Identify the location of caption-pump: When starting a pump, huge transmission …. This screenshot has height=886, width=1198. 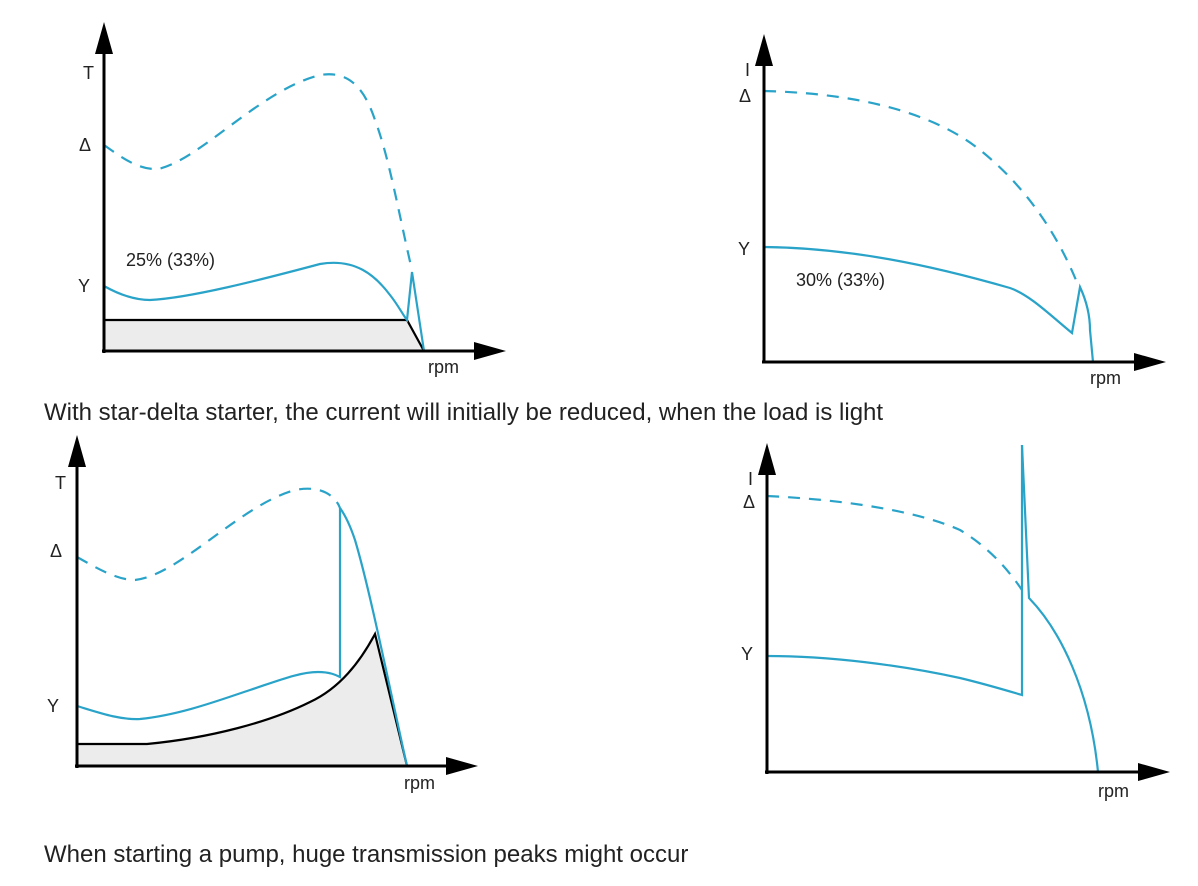
(366, 854).